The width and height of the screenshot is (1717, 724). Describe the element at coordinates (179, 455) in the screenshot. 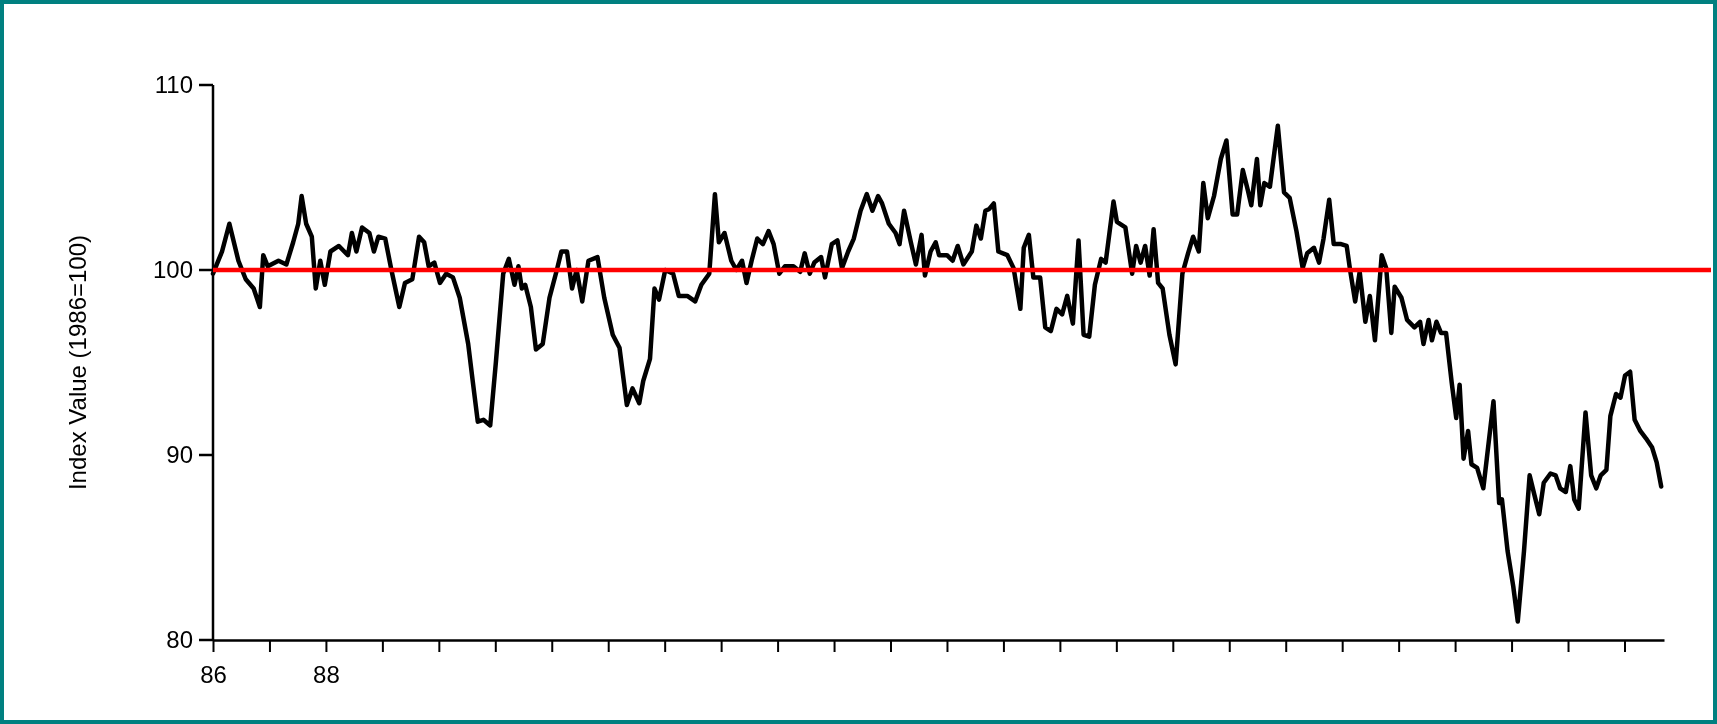

I see `y-tick-label: 90` at that location.